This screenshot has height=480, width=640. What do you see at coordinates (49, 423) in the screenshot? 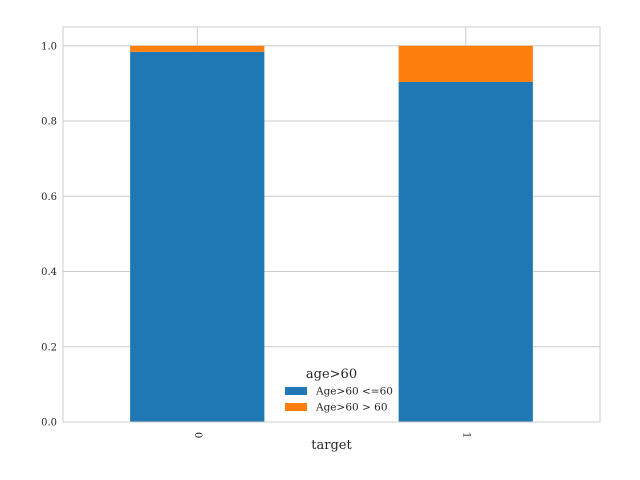
I see `y-tick-label: 0.0` at bounding box center [49, 423].